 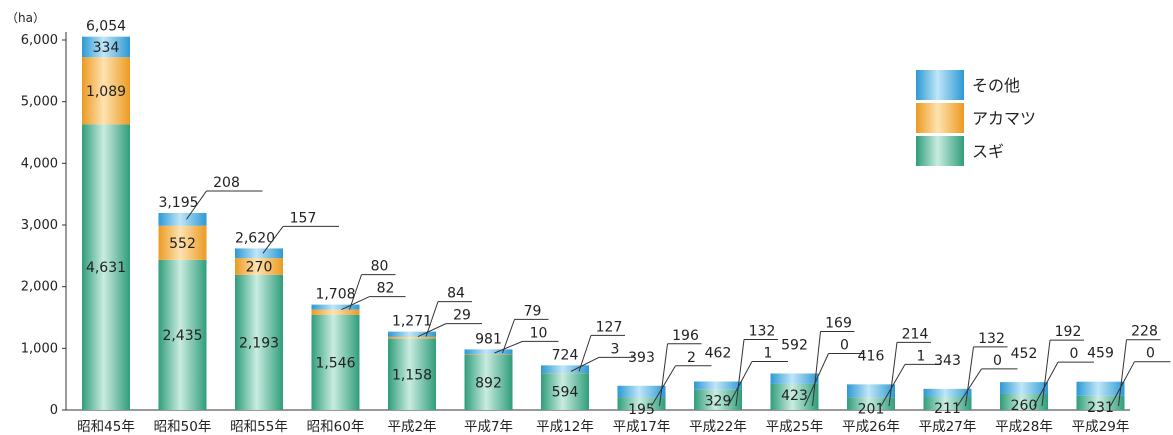 I want to click on data-label-sonota: 334, so click(x=106, y=48).